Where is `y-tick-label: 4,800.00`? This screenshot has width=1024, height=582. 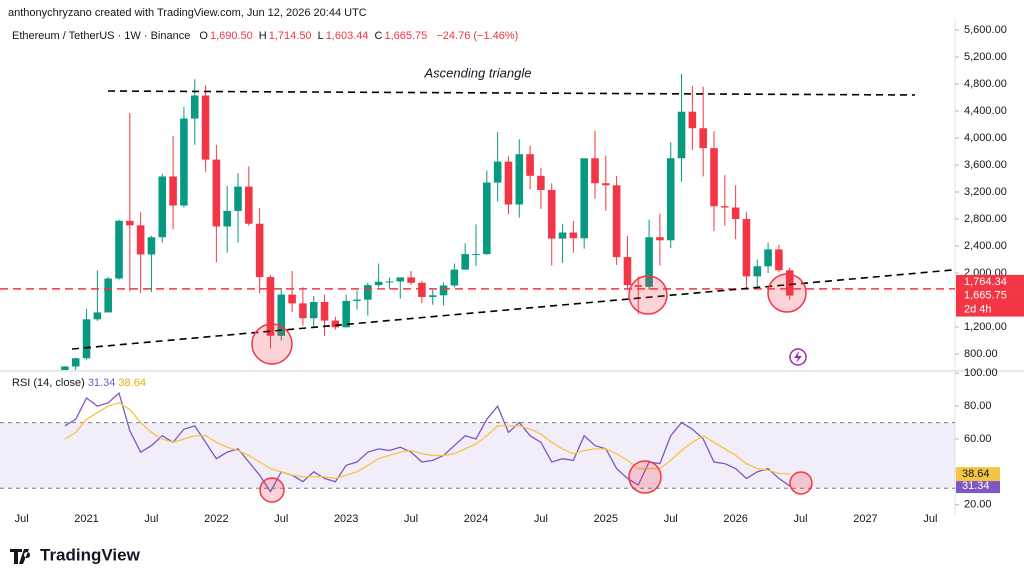
y-tick-label: 4,800.00 is located at coordinates (985, 84).